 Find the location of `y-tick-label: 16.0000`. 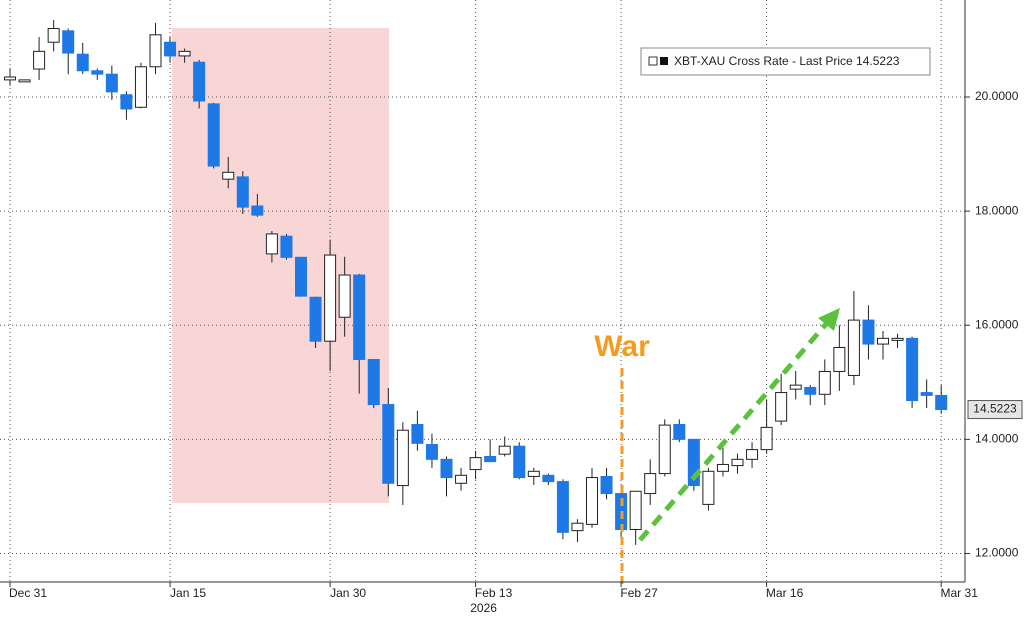

y-tick-label: 16.0000 is located at coordinates (997, 324).